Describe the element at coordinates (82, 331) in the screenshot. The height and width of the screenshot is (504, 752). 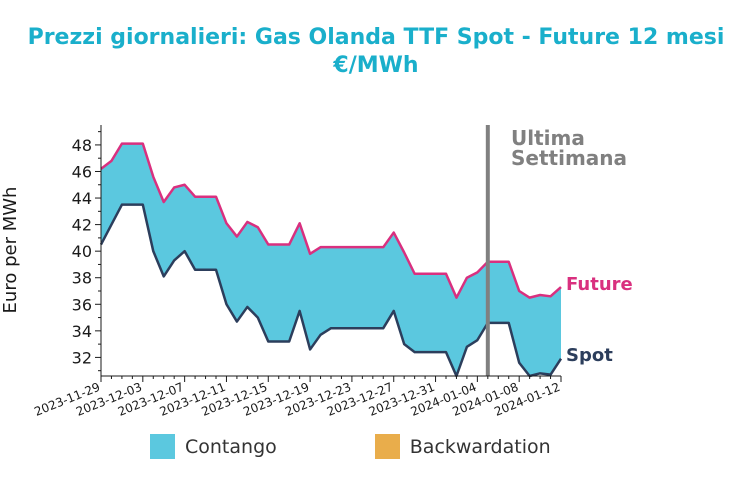
I see `y-tick-label: 34` at that location.